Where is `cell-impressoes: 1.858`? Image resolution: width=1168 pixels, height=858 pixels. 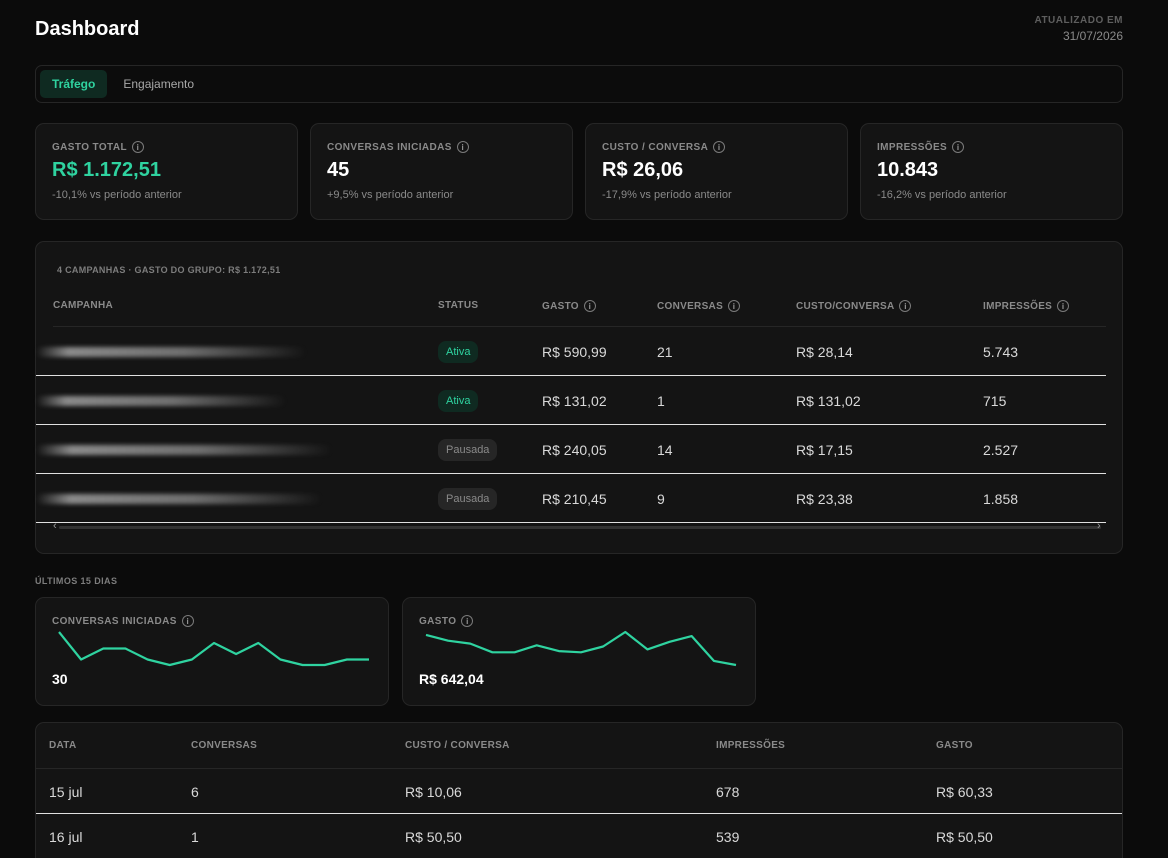 cell-impressoes: 1.858 is located at coordinates (1001, 498).